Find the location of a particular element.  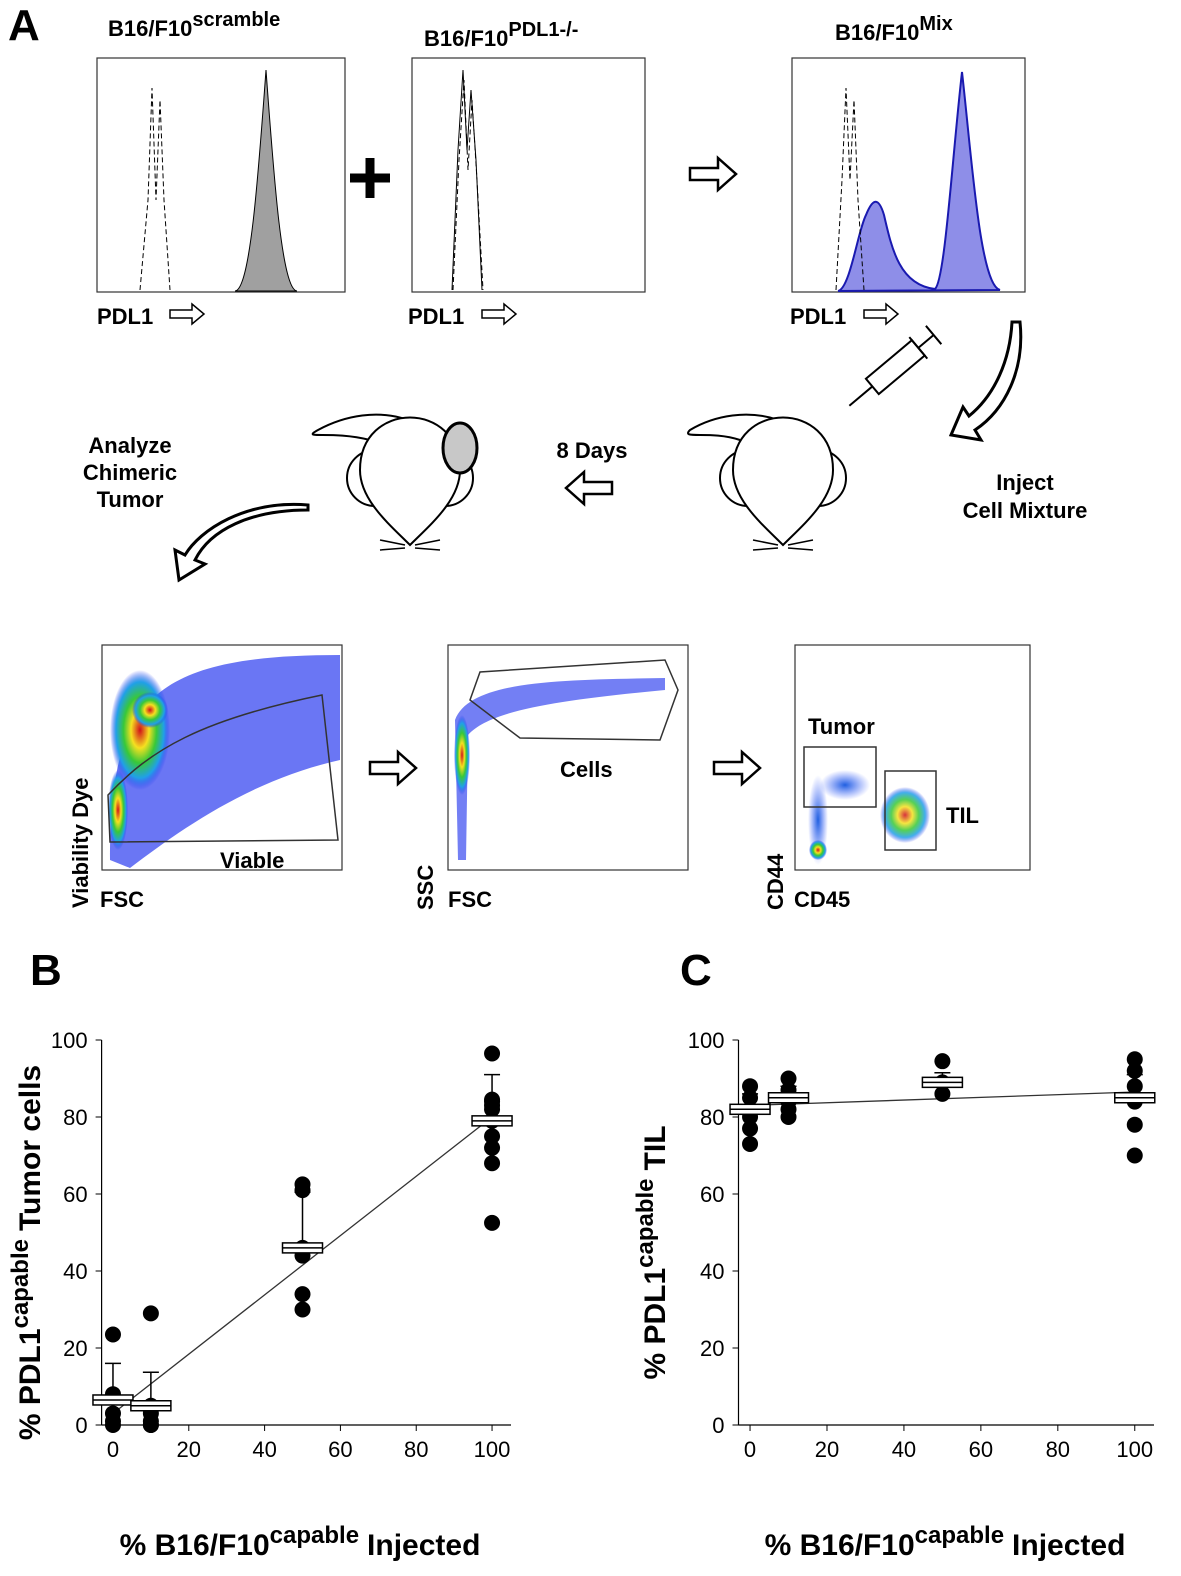

x-tick-label: 60 is located at coordinates (981, 1449).